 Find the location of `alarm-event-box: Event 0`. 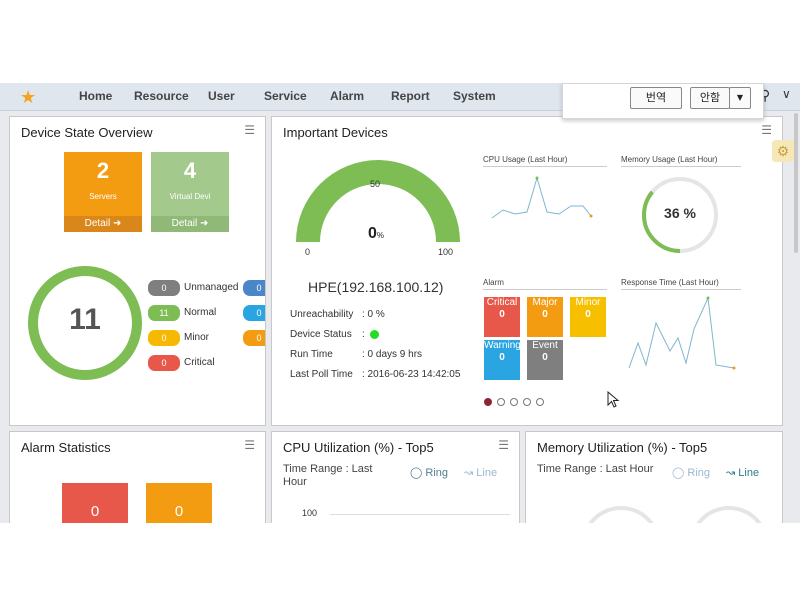

alarm-event-box: Event 0 is located at coordinates (545, 360).